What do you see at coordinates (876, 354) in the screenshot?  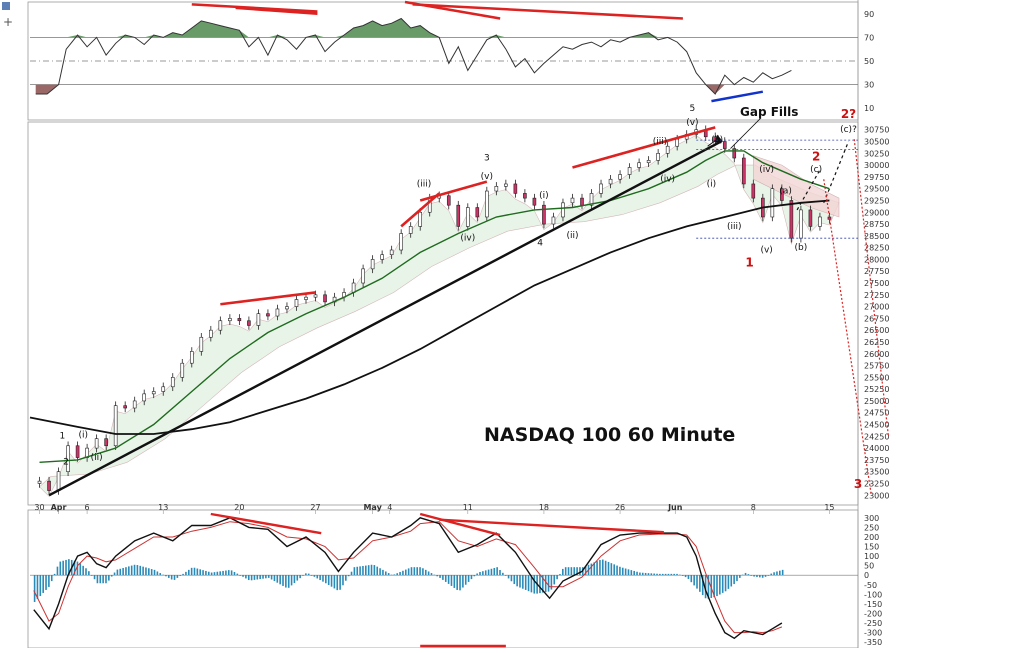 I see `price-tick-label: 26000` at bounding box center [876, 354].